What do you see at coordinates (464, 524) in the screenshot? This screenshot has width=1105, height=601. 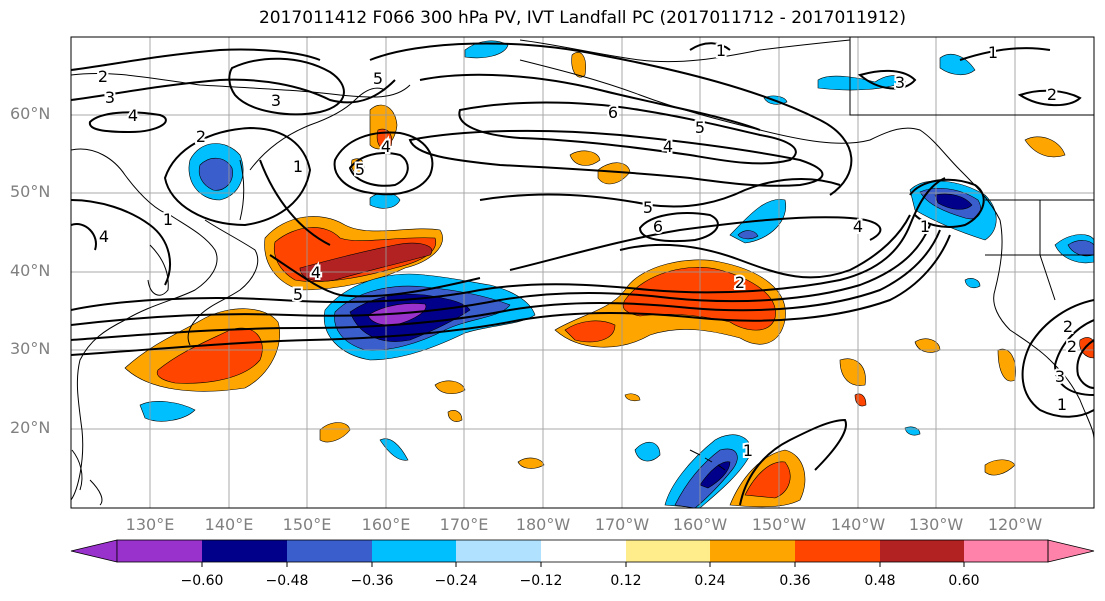 I see `lon-label-170e: 170°E` at bounding box center [464, 524].